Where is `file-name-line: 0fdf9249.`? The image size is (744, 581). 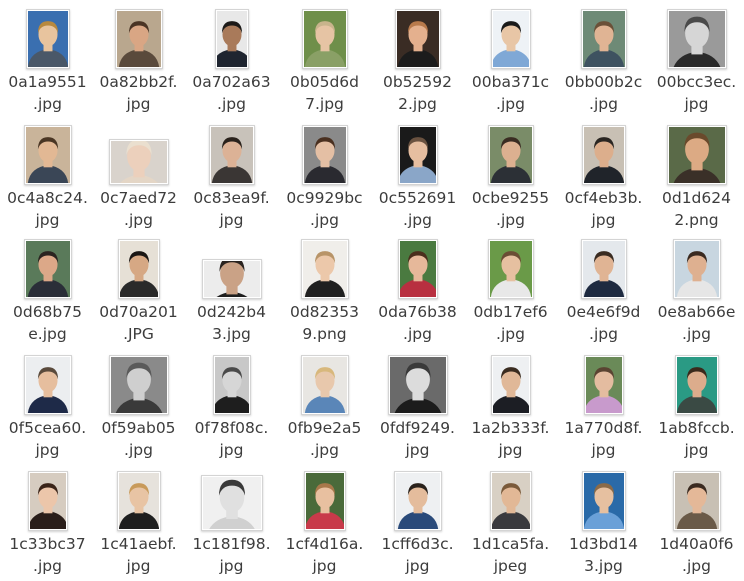 file-name-line: 0fdf9249. is located at coordinates (417, 428).